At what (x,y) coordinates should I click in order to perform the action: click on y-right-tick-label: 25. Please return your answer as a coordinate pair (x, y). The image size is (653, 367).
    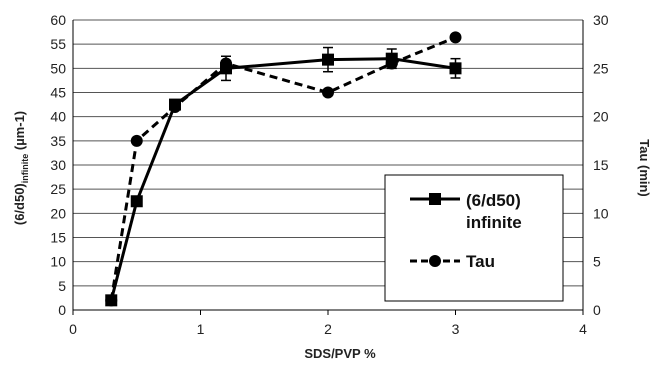
    Looking at the image, I should click on (601, 68).